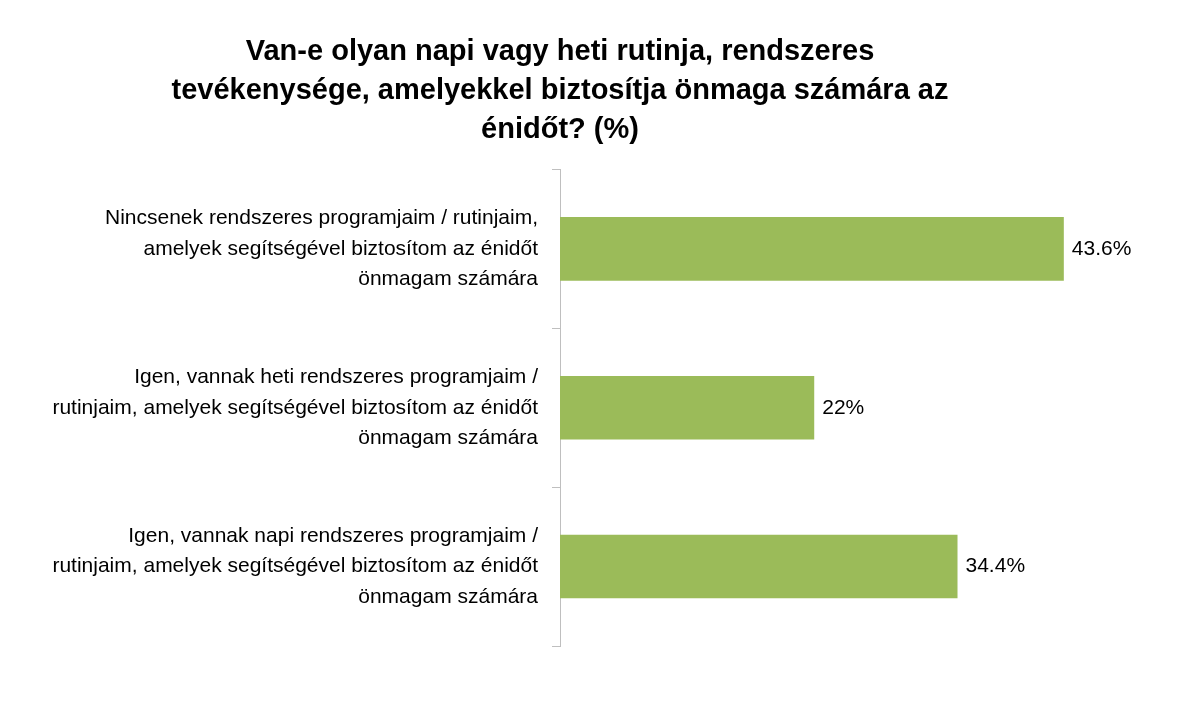 The image size is (1200, 726). What do you see at coordinates (295, 564) in the screenshot?
I see `y-tick-label: Igen, vannak napi rendszeres programjaim / rutinjaim, amelyek segítségével biztosítom az énidőt önmagam számára` at bounding box center [295, 564].